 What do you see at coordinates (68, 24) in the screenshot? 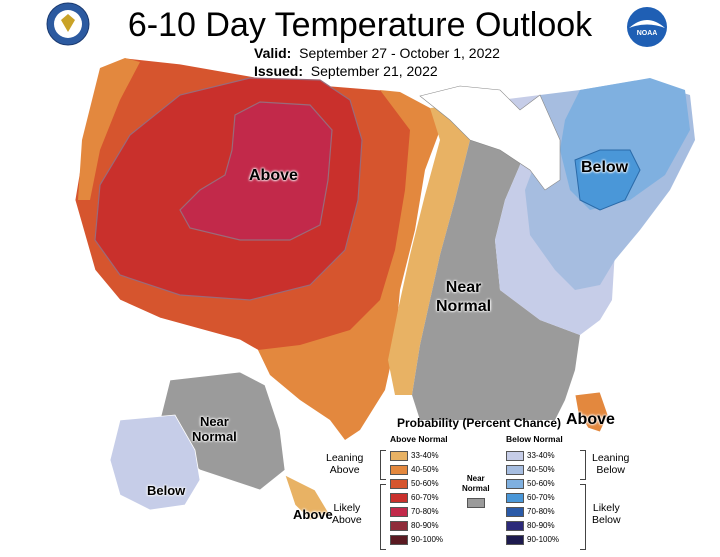
I see `commerce-seal-icon` at bounding box center [68, 24].